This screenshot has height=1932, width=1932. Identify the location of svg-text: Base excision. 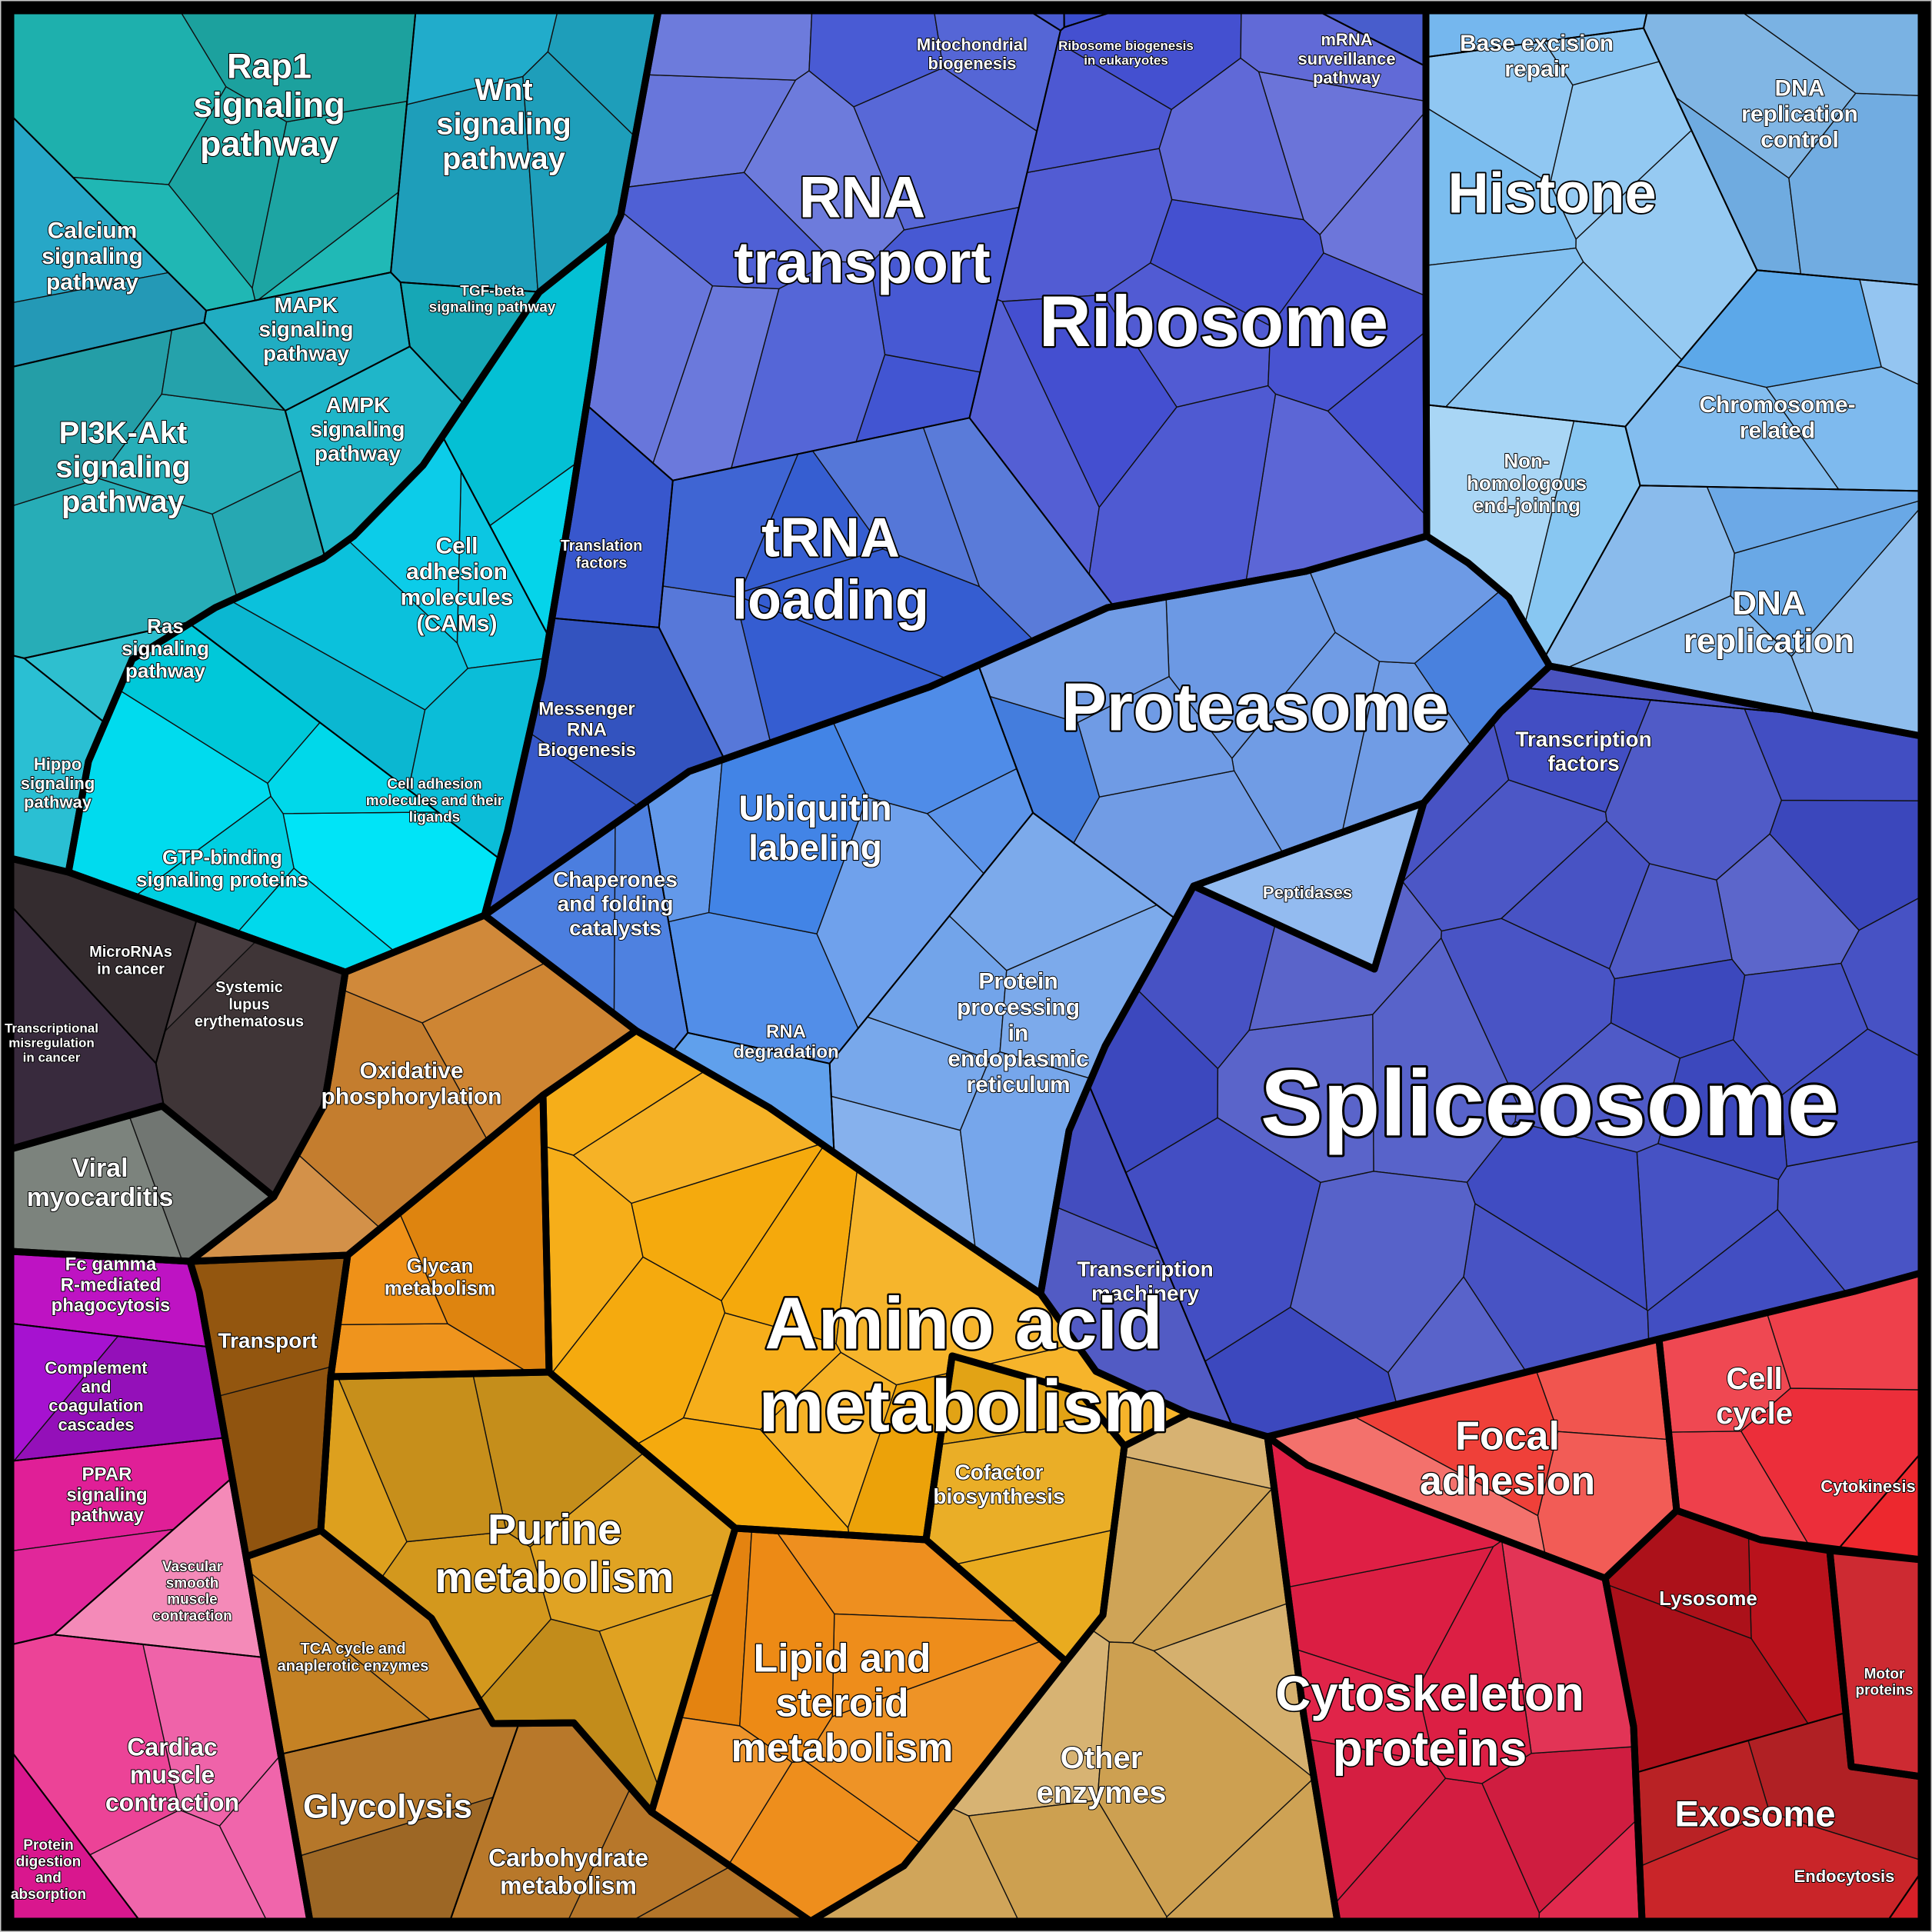
(1537, 43).